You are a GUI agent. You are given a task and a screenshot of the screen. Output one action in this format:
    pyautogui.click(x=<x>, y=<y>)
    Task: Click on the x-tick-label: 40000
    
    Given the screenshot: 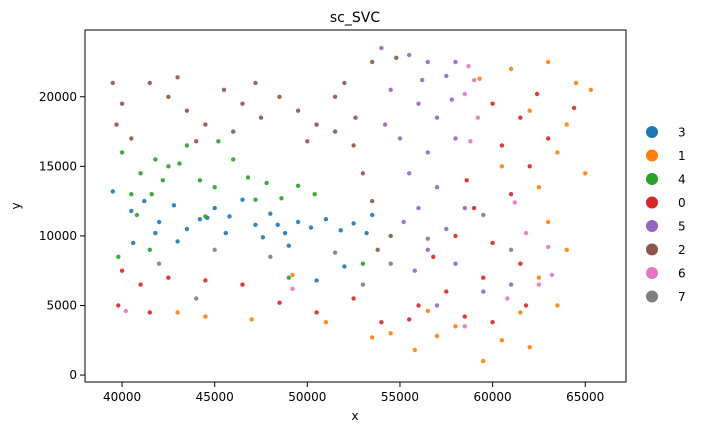 What is the action you would take?
    pyautogui.click(x=122, y=397)
    